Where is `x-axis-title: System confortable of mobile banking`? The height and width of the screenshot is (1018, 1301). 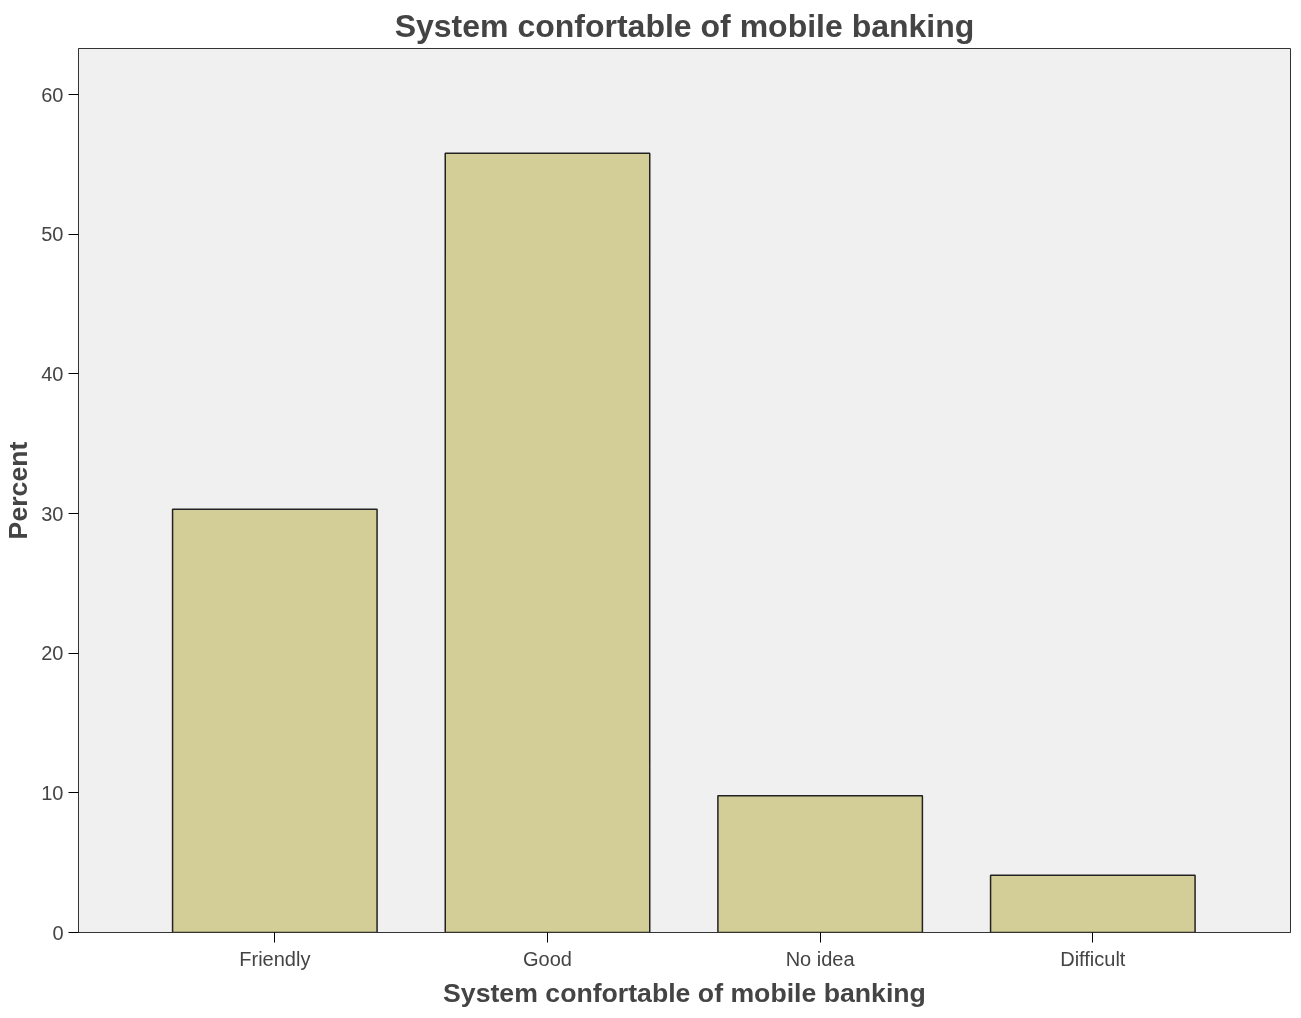
x-axis-title: System confortable of mobile banking is located at coordinates (684, 992).